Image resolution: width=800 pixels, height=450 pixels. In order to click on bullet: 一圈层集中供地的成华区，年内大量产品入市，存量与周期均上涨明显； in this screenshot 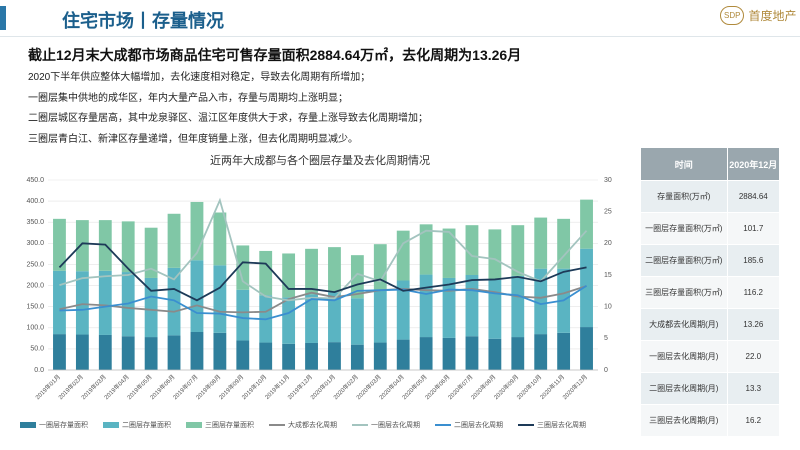, I will do `click(188, 98)`.